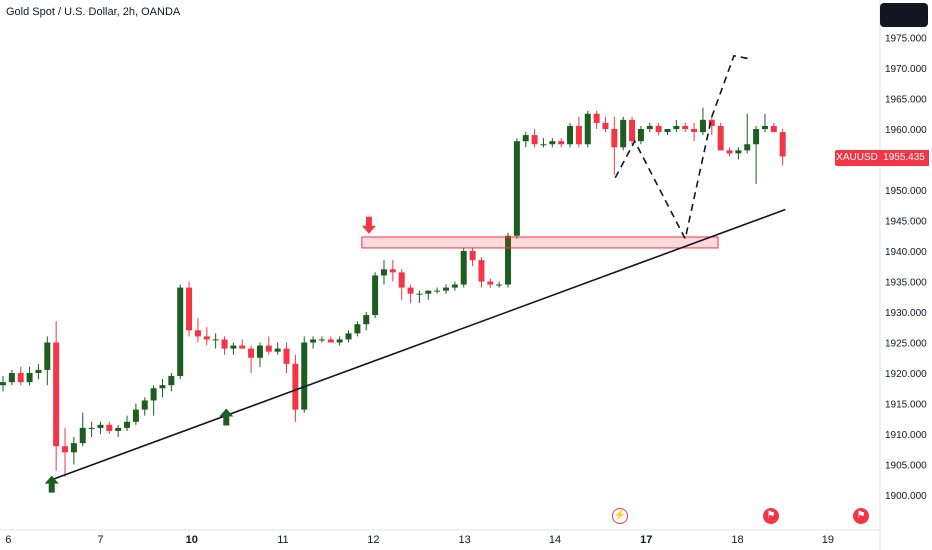 Image resolution: width=932 pixels, height=550 pixels. What do you see at coordinates (646, 540) in the screenshot?
I see `x-tick-label: 17` at bounding box center [646, 540].